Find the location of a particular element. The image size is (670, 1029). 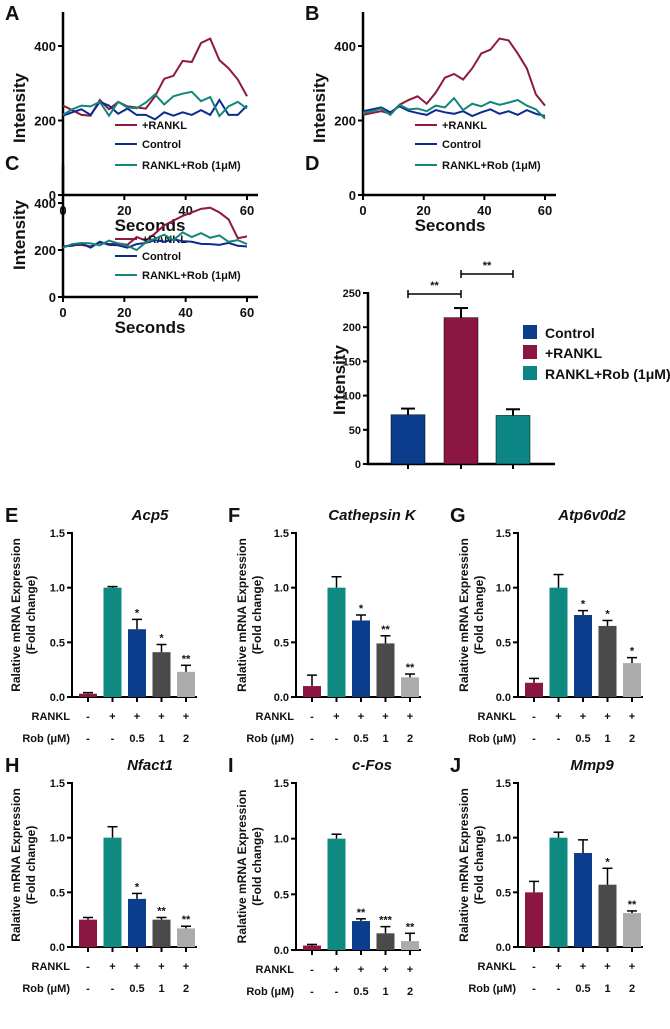

panel-label-g: G is located at coordinates (458, 516).